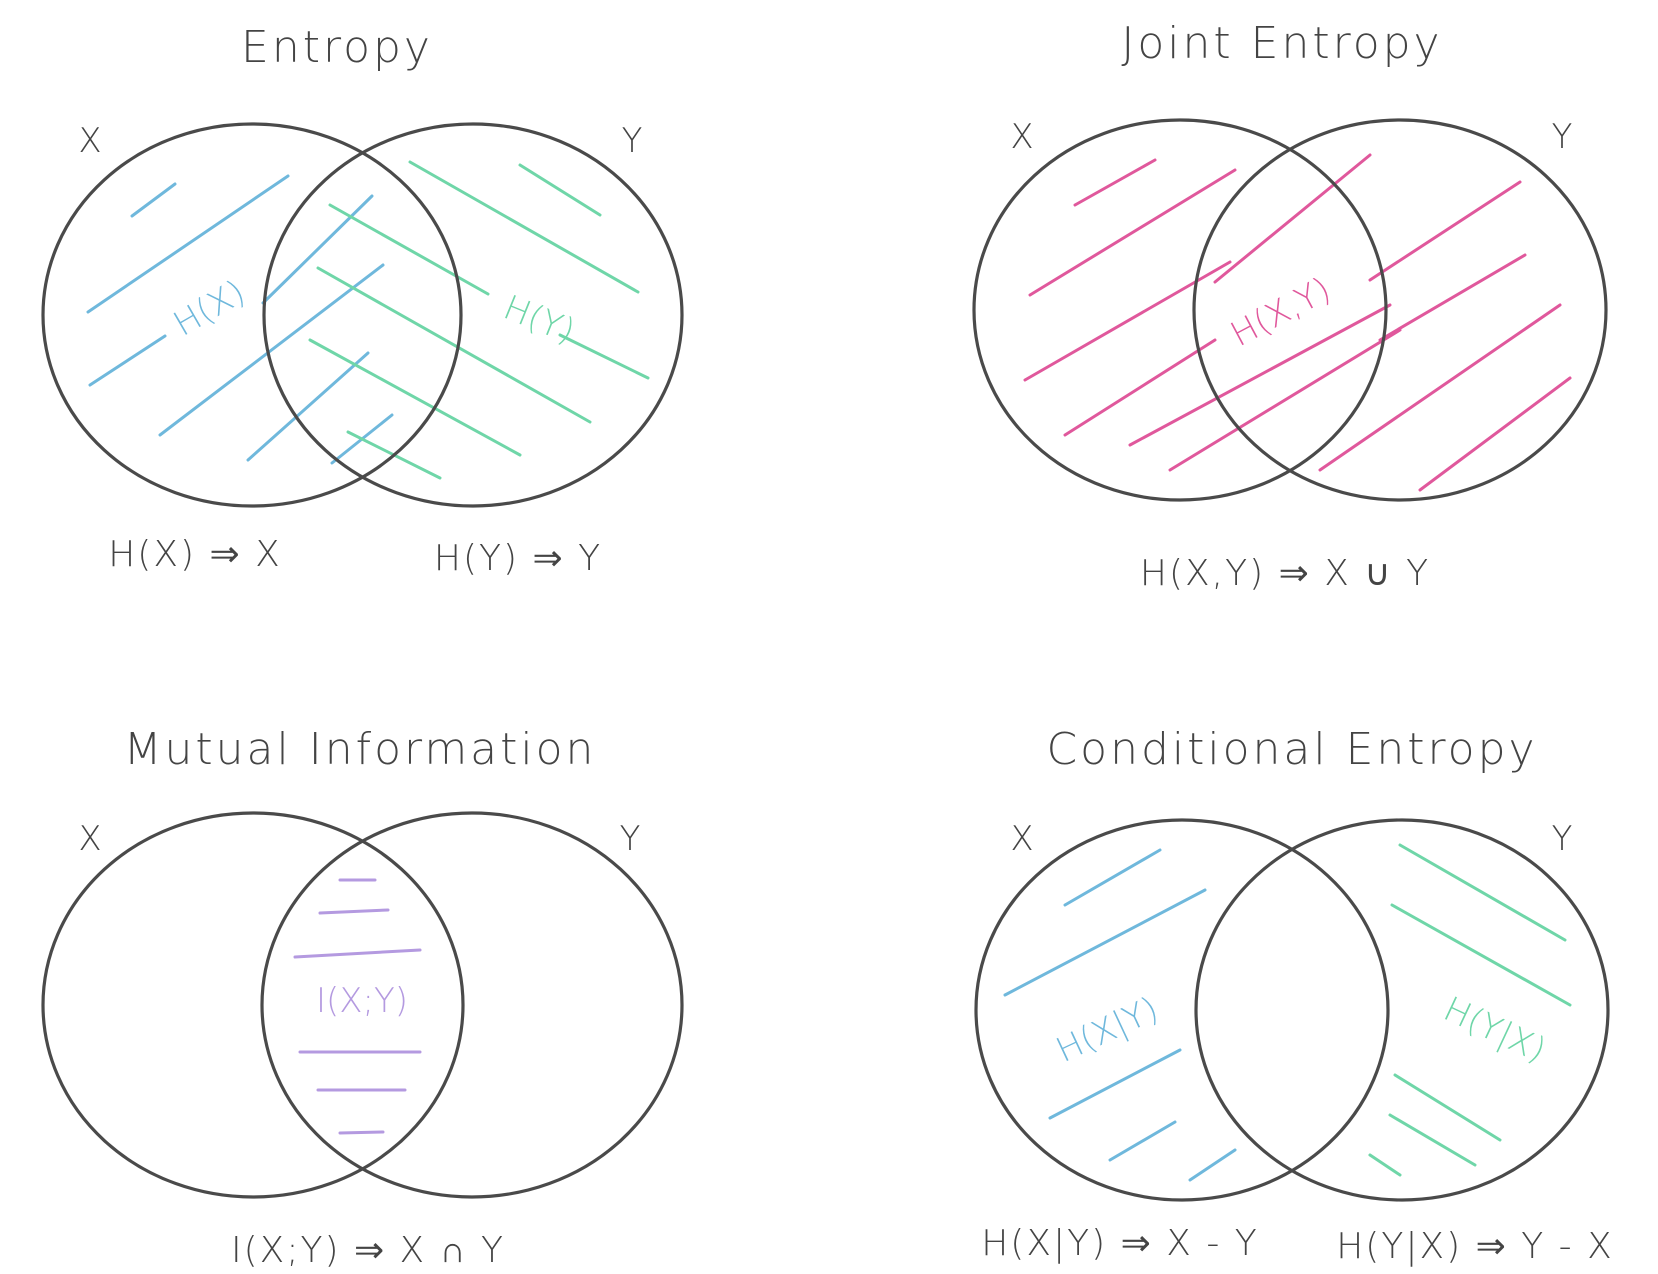 Image resolution: width=1658 pixels, height=1274 pixels. Describe the element at coordinates (479, 320) in the screenshot. I see `hatch-y-entropy` at that location.